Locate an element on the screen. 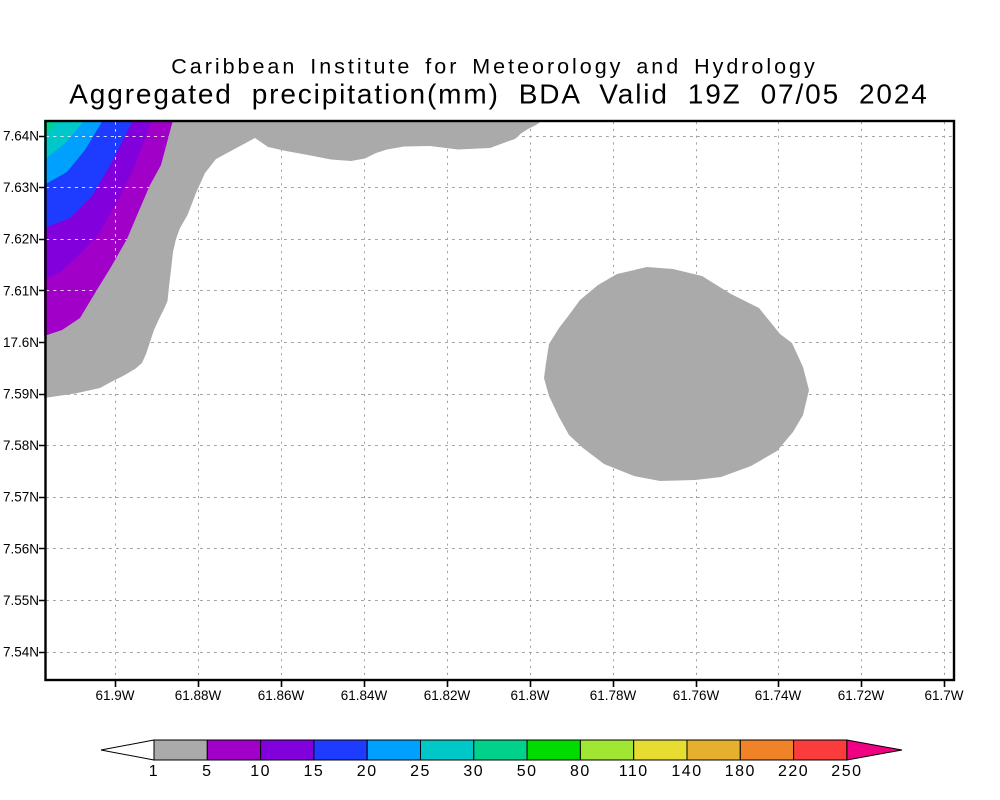 This screenshot has height=800, width=1000. svg-text: 15 is located at coordinates (314, 771).